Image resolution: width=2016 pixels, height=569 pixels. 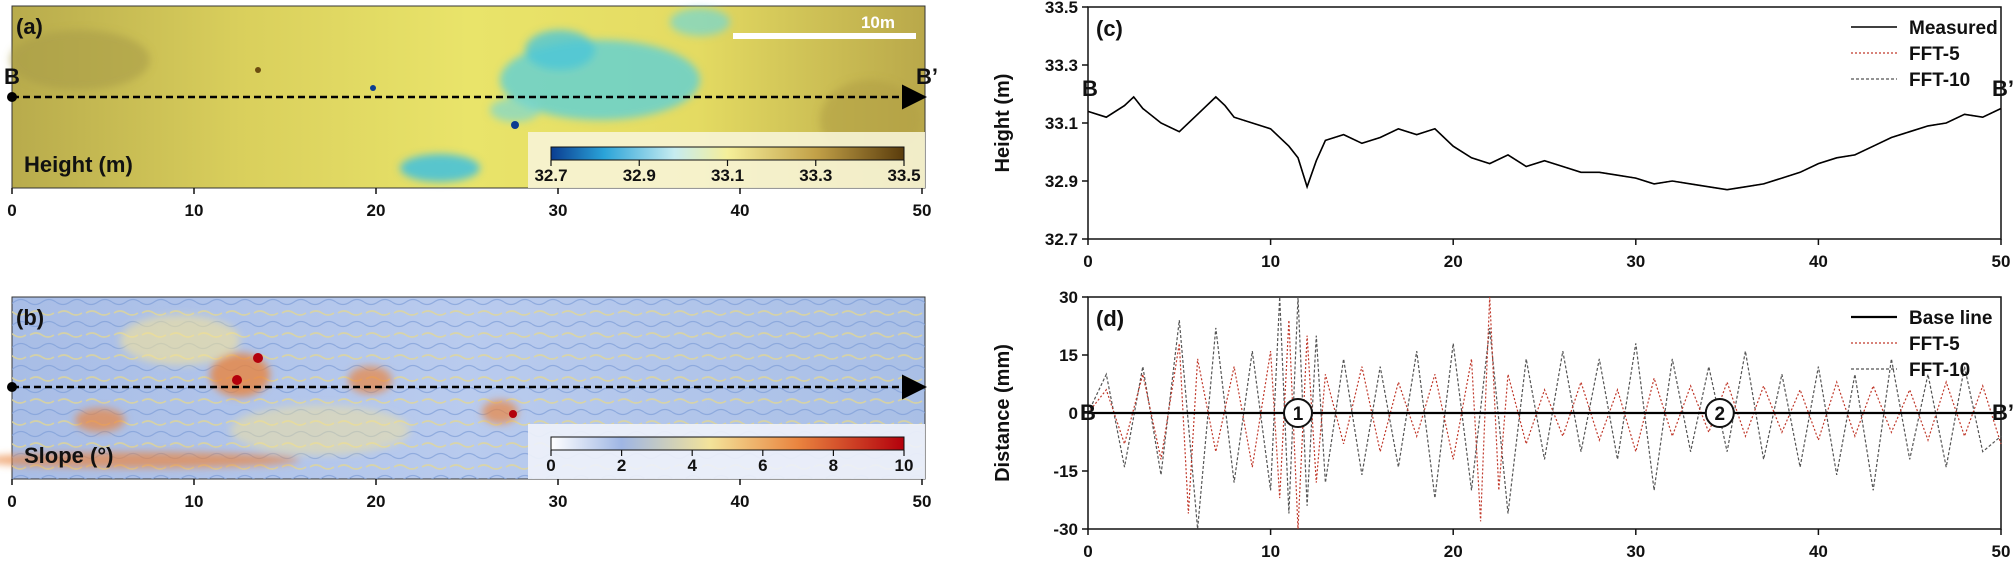 I want to click on colorbar-slope-title: Slope (°), so click(x=68, y=455).